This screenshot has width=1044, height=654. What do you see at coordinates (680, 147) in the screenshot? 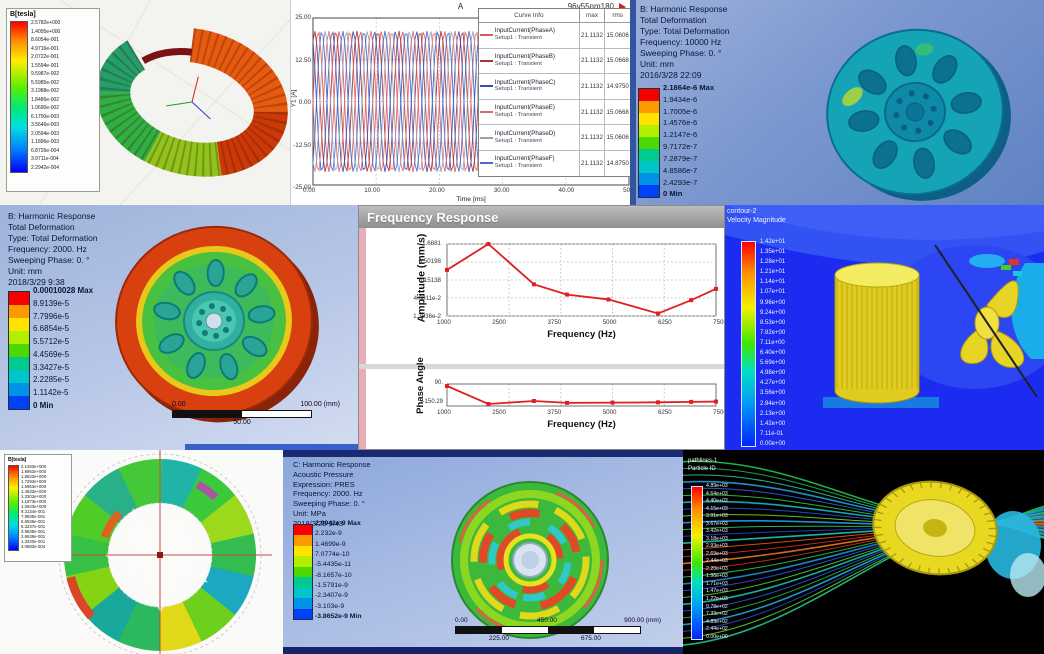
I see `colorbar-label: 9.7172e-7` at bounding box center [680, 147].